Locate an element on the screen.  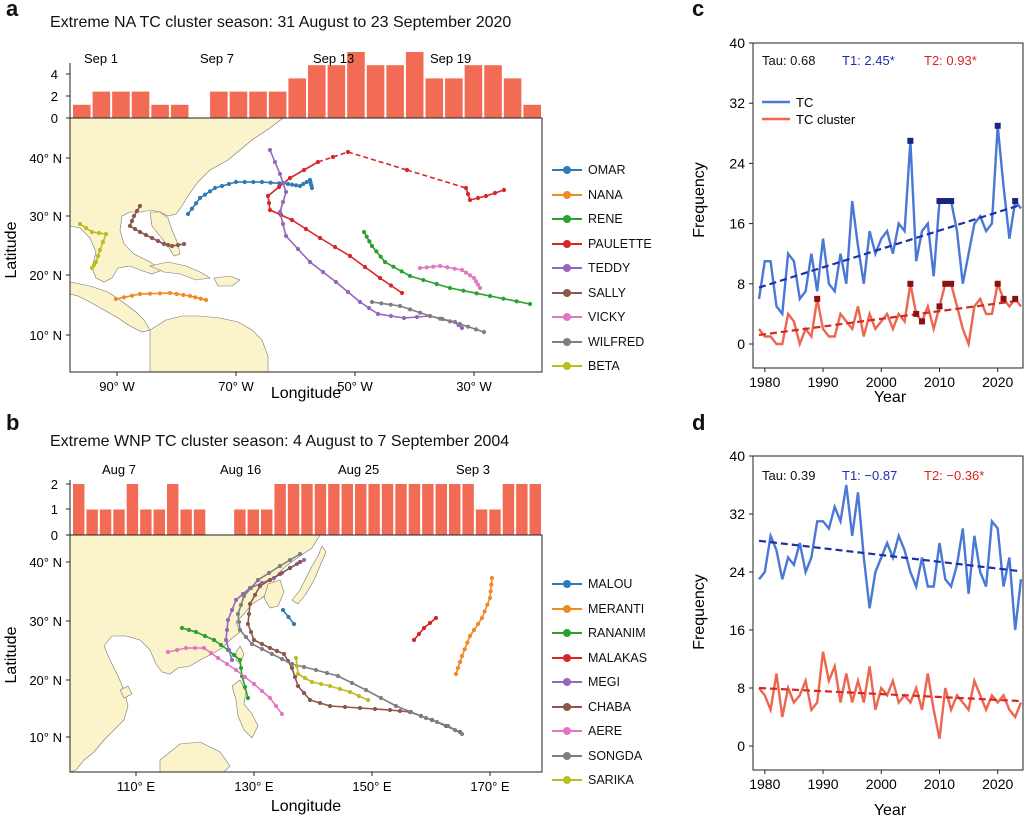
map-a-lat-label: 20° N is located at coordinates (45, 275).